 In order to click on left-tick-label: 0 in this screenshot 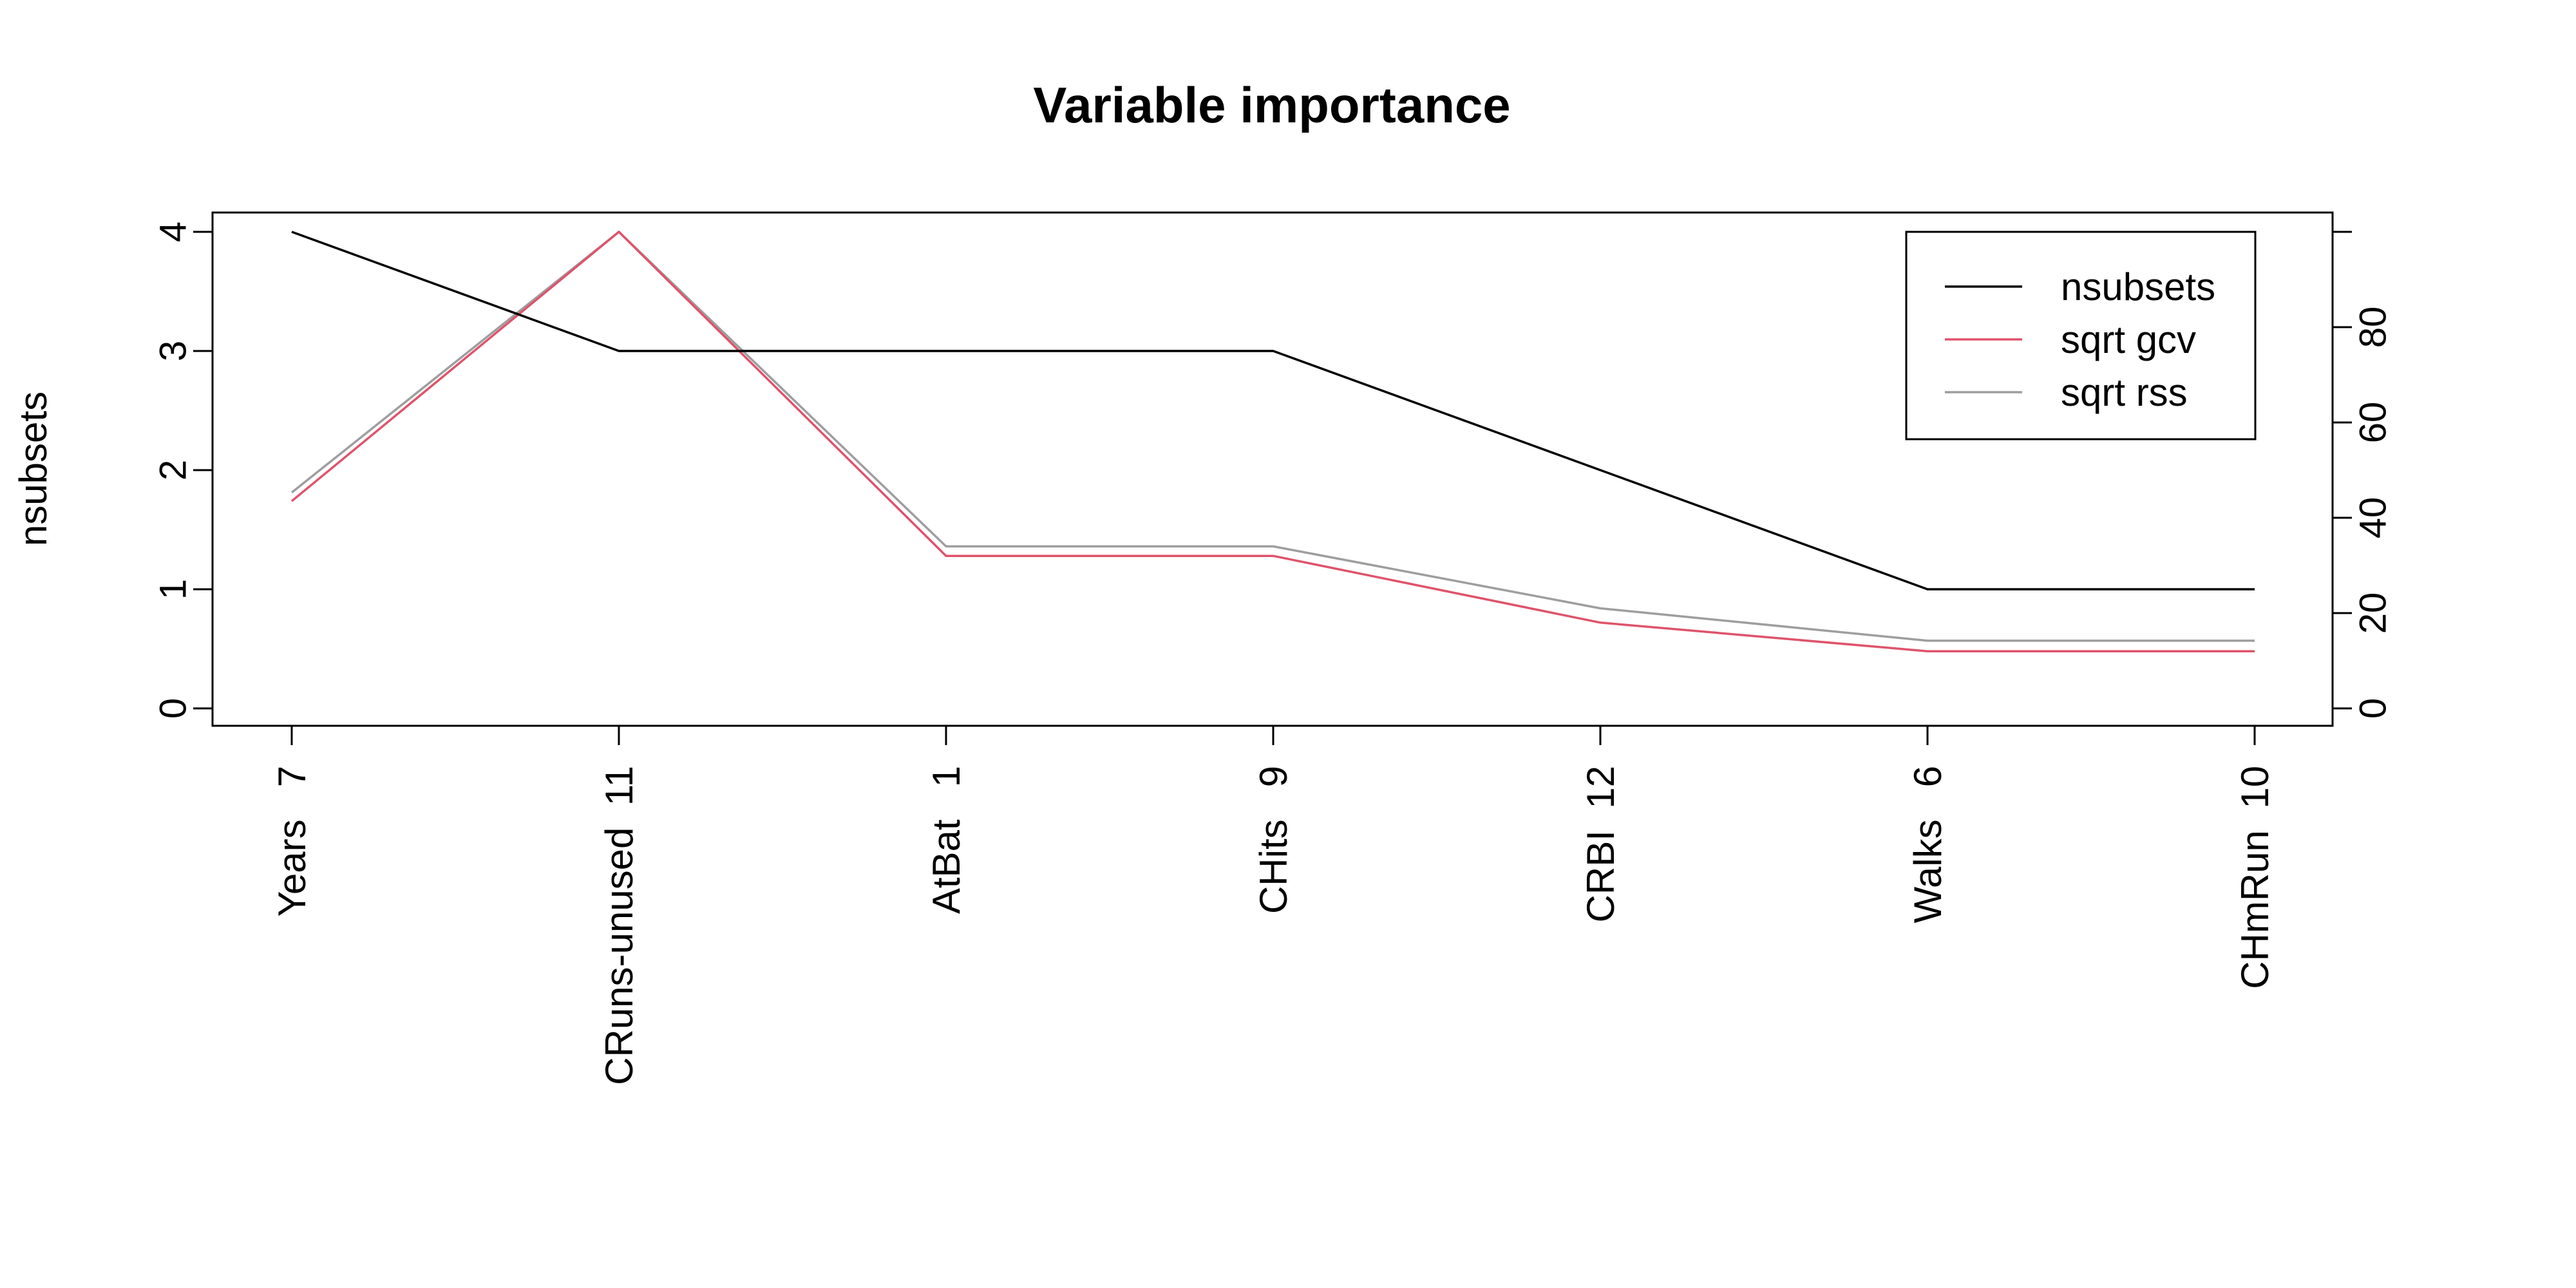, I will do `click(173, 709)`.